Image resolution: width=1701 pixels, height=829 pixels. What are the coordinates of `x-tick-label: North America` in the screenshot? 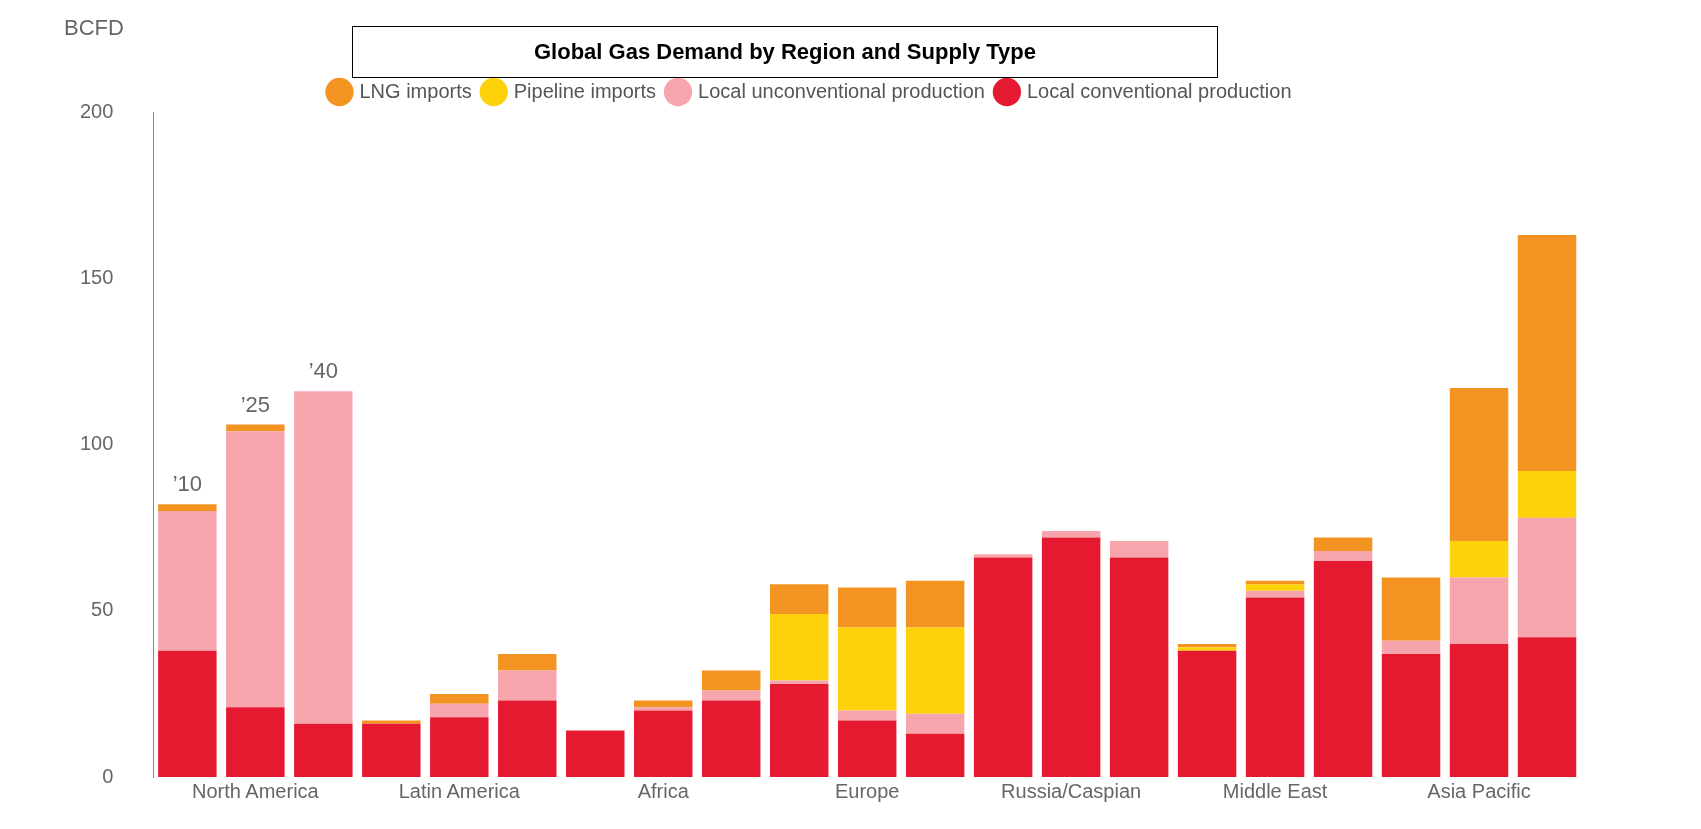 It's located at (255, 790).